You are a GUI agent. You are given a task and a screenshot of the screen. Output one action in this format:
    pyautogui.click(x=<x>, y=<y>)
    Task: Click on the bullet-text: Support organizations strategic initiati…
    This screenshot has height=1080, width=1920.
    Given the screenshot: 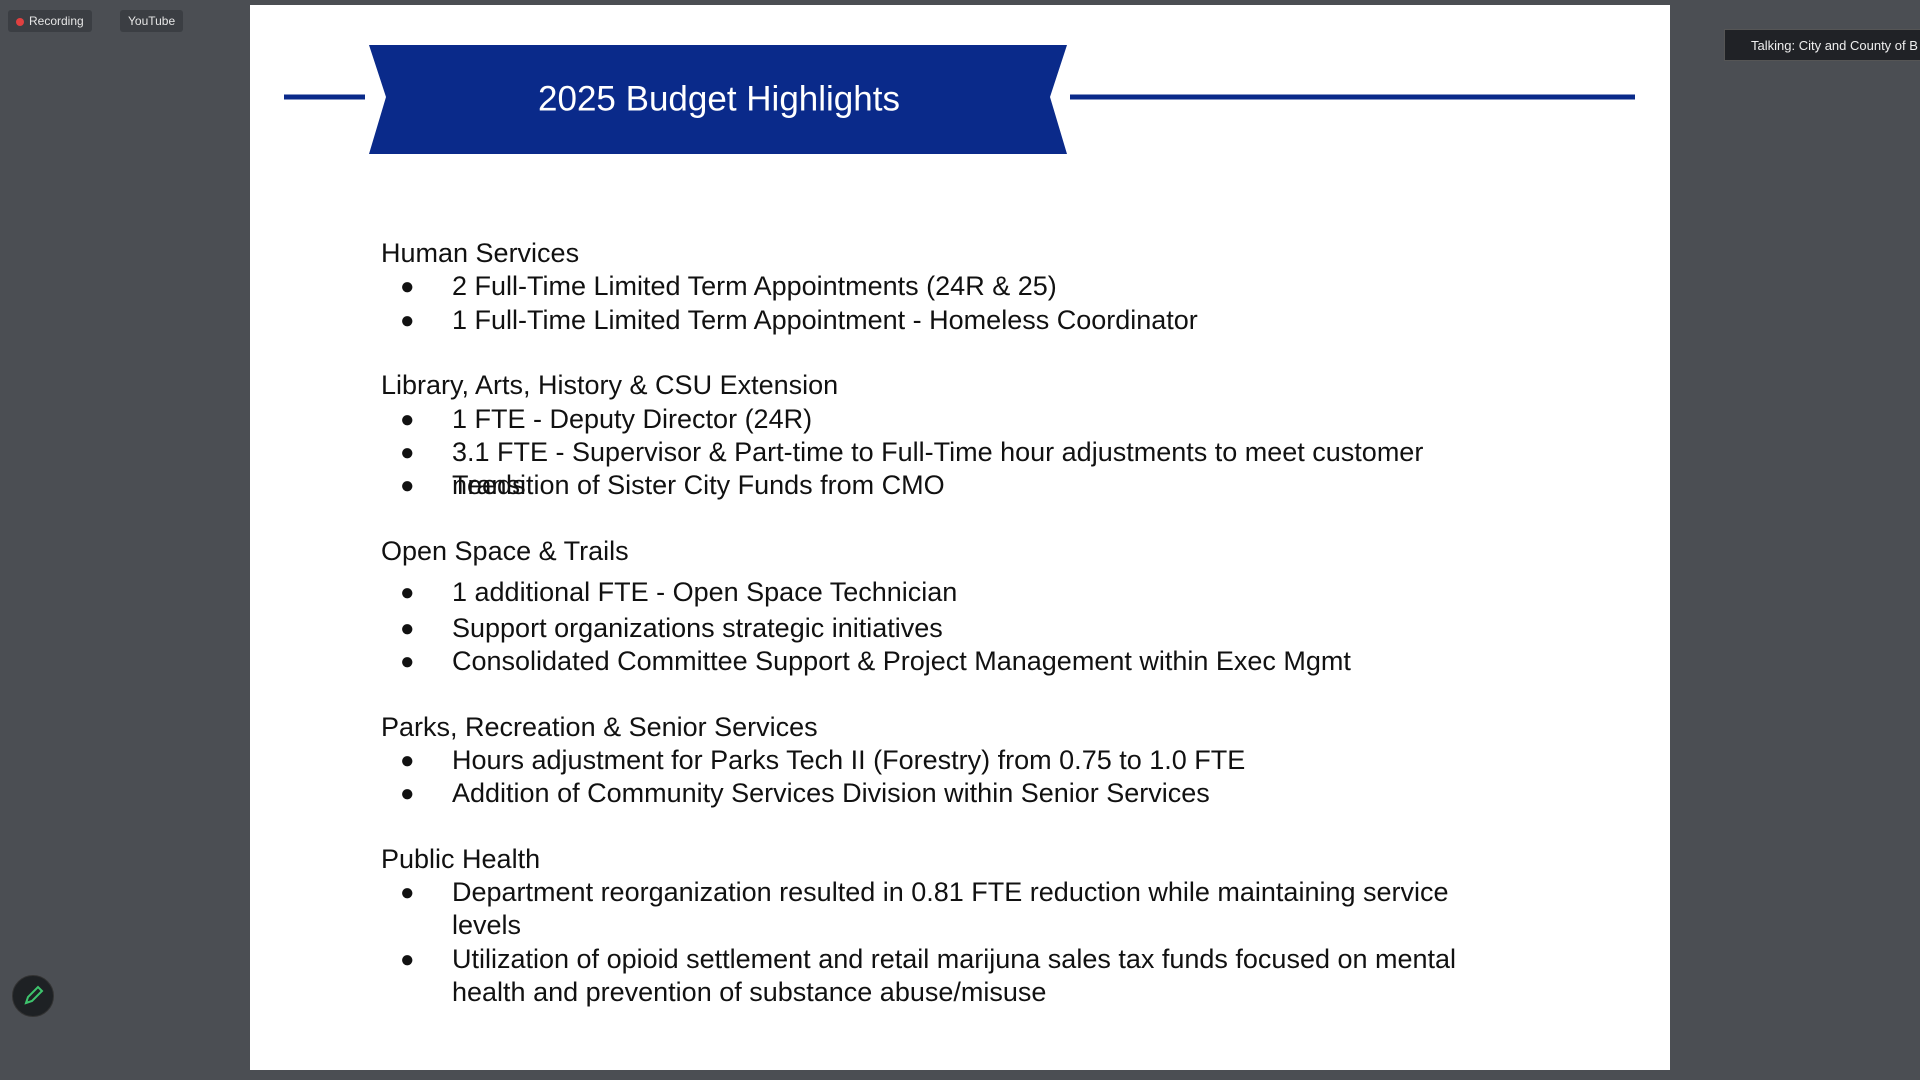 What is the action you would take?
    pyautogui.click(x=697, y=628)
    